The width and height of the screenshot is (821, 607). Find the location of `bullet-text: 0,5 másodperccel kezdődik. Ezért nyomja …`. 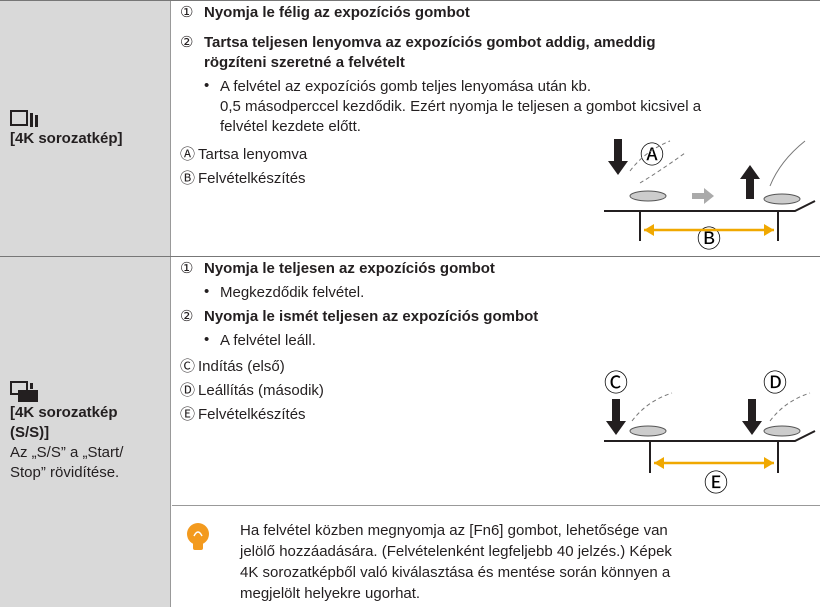

bullet-text: 0,5 másodperccel kezdődik. Ezért nyomja … is located at coordinates (461, 106).